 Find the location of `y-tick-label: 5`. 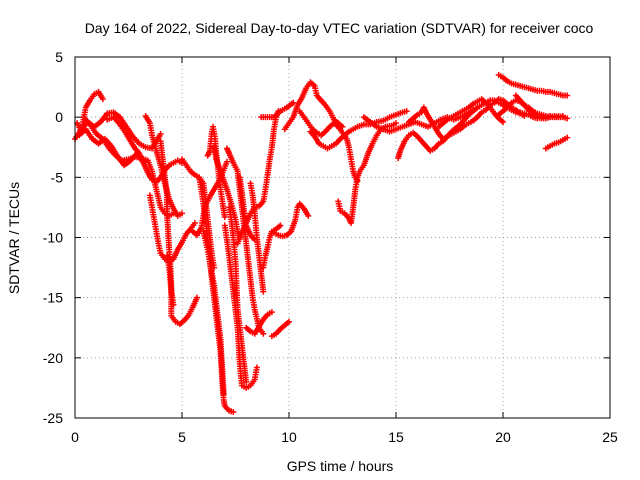

y-tick-label: 5 is located at coordinates (59, 57).